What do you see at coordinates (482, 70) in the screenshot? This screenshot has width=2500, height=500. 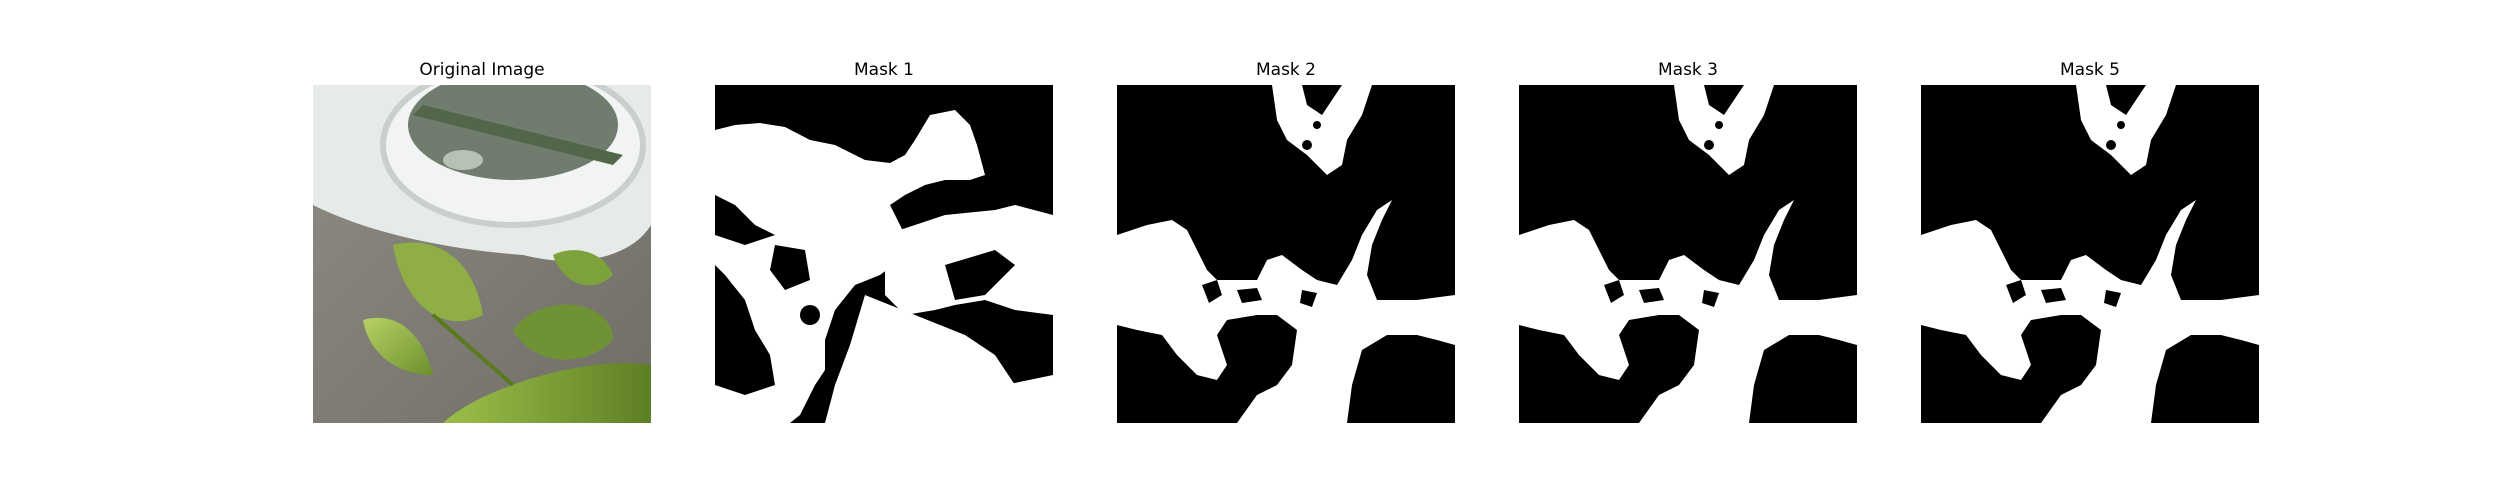 I see `panel-title: Original Image` at bounding box center [482, 70].